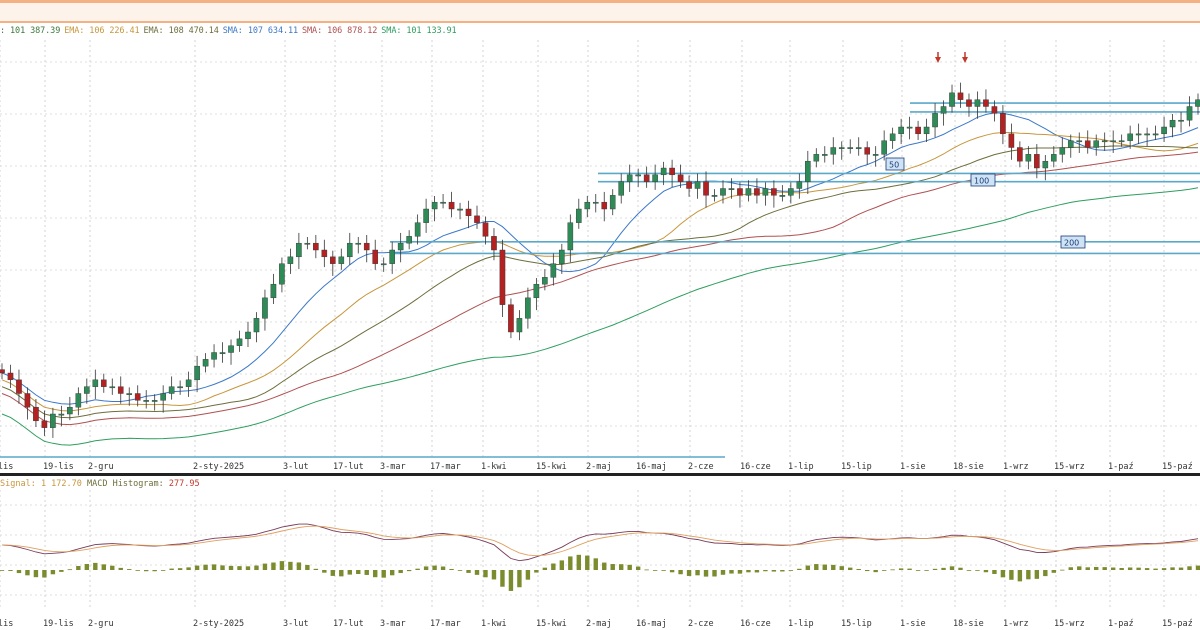  What do you see at coordinates (968, 467) in the screenshot?
I see `x-tick-label: 18-sie` at bounding box center [968, 467].